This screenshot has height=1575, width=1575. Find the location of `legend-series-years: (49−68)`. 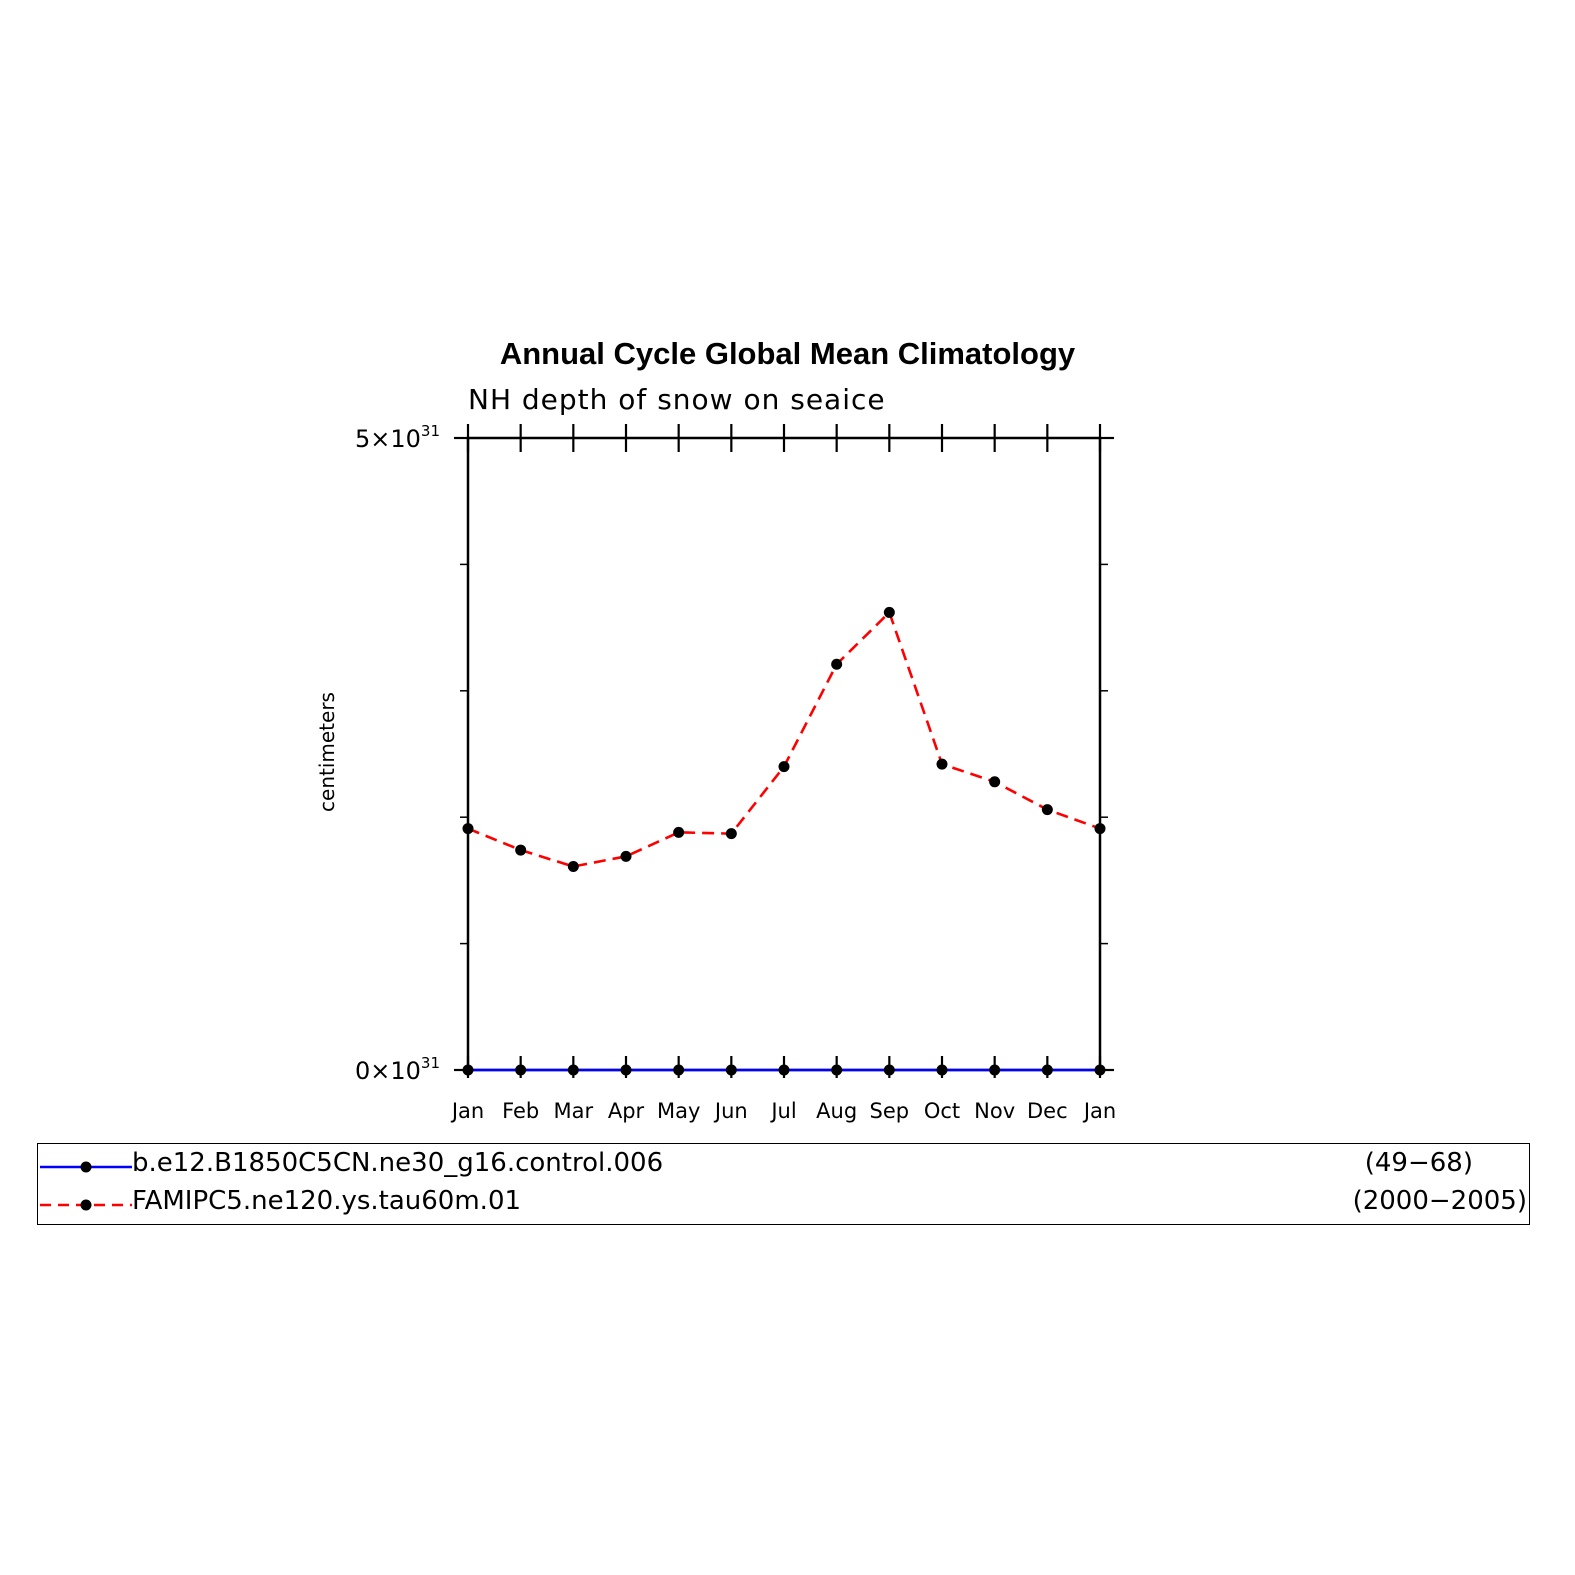

legend-series-years: (49−68) is located at coordinates (1418, 1163).